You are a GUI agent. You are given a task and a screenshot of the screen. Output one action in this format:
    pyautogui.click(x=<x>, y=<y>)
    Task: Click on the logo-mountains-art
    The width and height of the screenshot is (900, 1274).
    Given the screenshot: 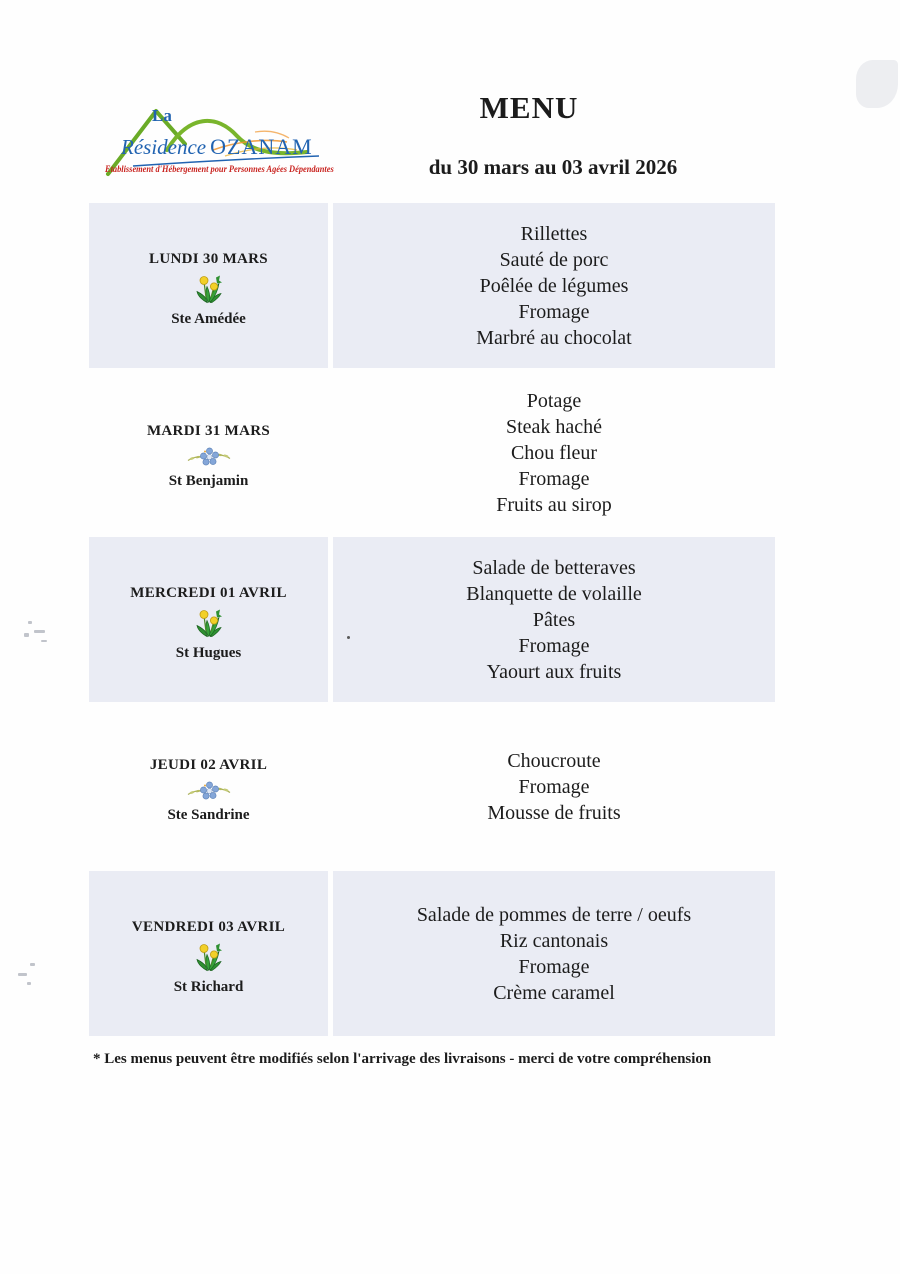 What is the action you would take?
    pyautogui.click(x=213, y=142)
    